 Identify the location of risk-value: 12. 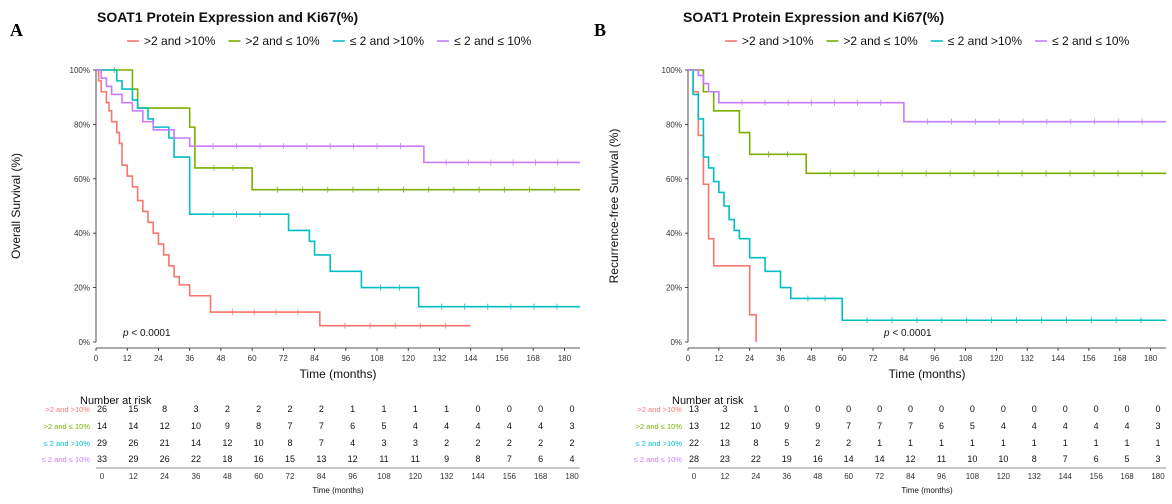
(165, 426).